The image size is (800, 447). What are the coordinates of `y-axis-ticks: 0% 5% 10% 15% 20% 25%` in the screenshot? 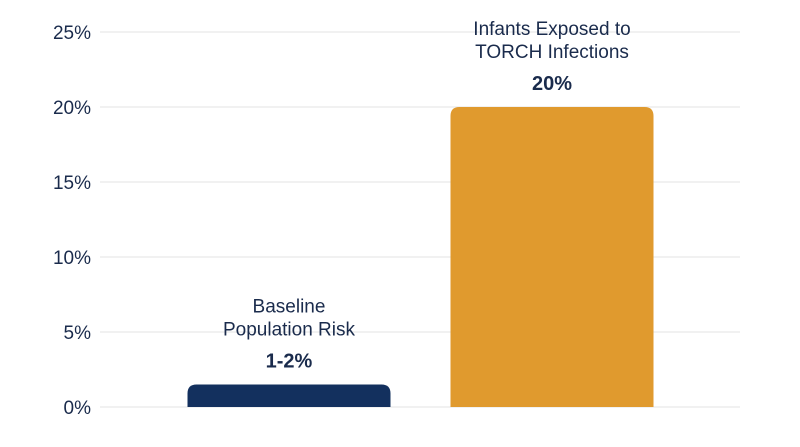 It's located at (72, 221).